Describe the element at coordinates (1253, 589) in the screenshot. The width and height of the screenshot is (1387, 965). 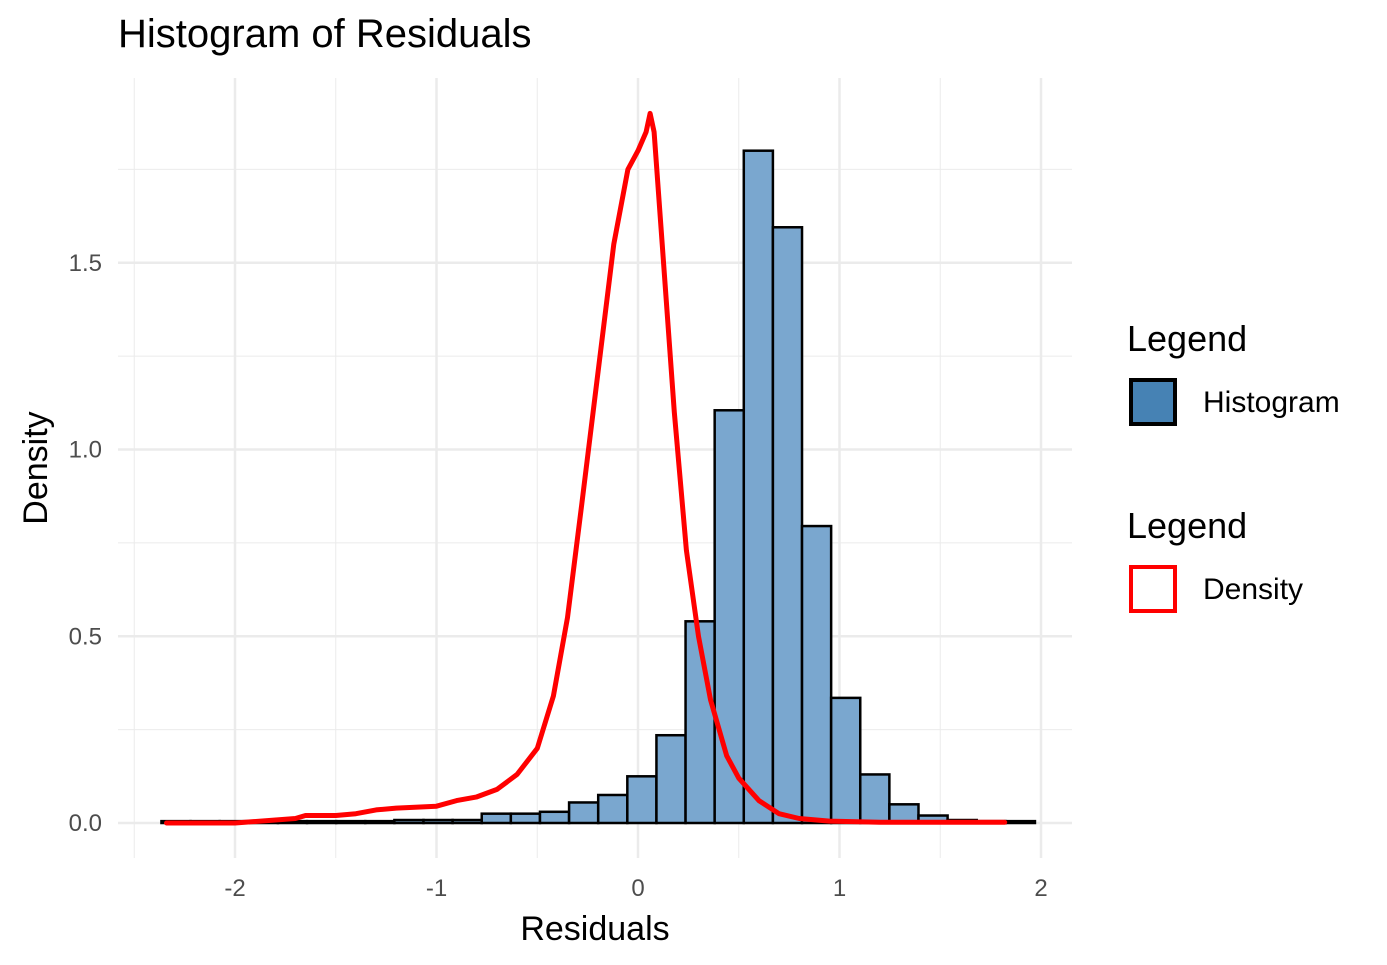
I see `legend-label-density: Density` at that location.